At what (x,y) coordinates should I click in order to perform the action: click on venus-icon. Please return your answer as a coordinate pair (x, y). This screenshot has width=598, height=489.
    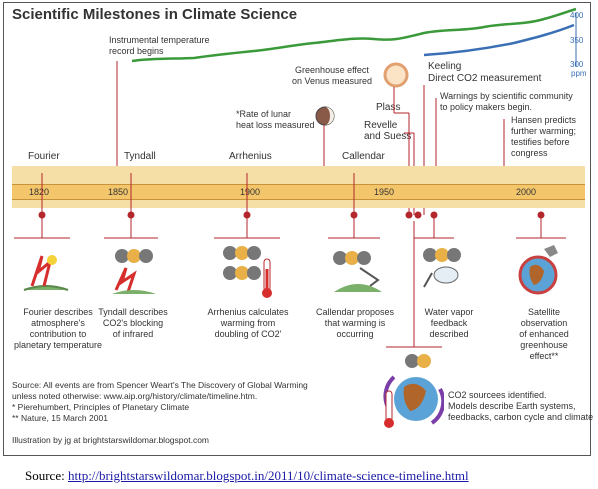
    Looking at the image, I should click on (396, 75).